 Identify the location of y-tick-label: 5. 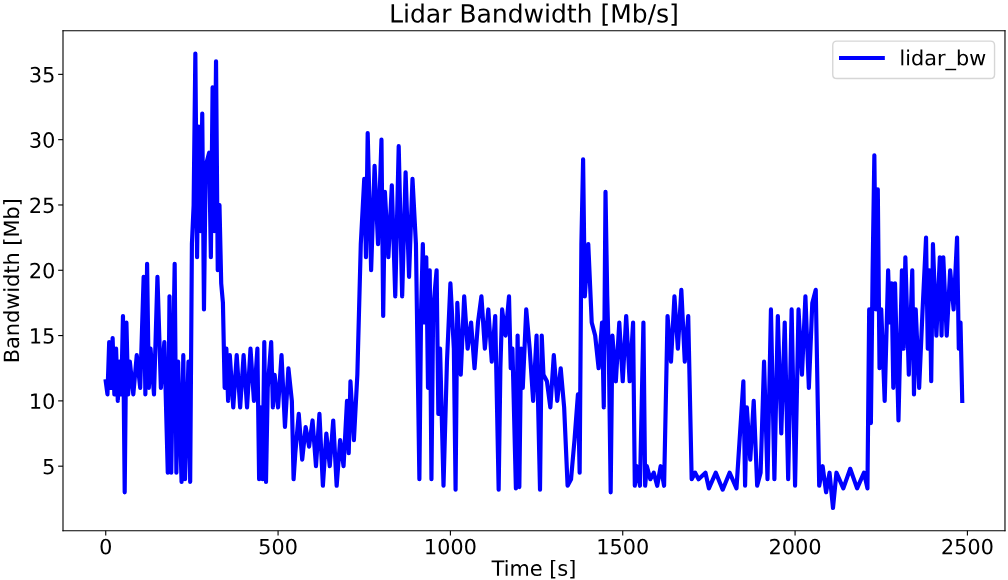
(48, 466).